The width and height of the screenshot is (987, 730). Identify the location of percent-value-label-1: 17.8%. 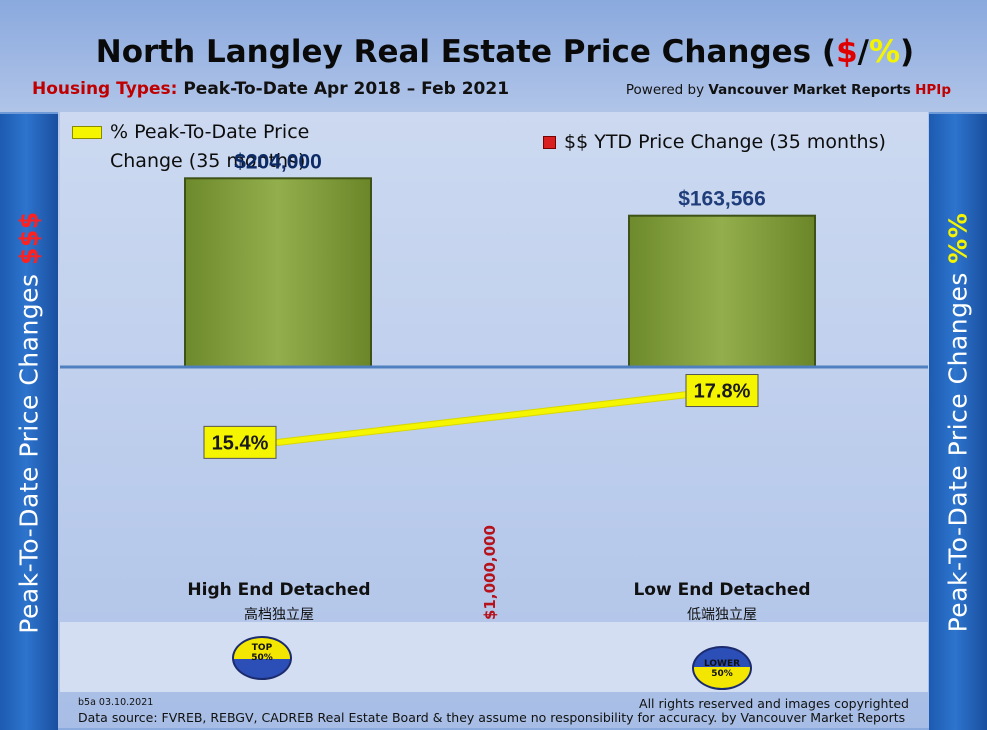
(722, 392).